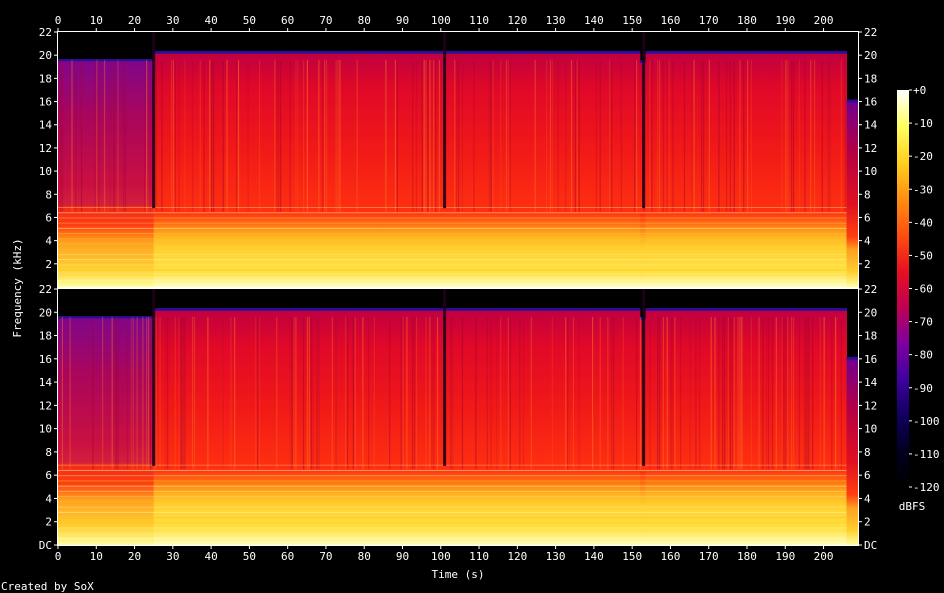  Describe the element at coordinates (48, 241) in the screenshot. I see `y-tick-label-left: 4` at that location.